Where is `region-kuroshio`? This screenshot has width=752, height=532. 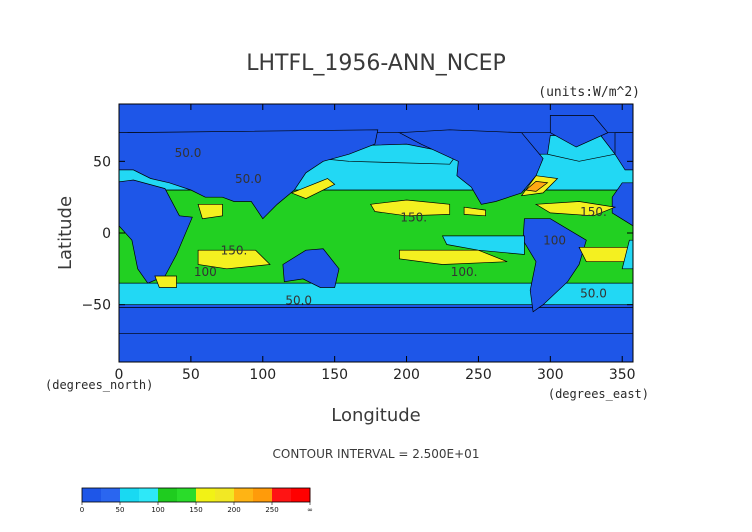 region-kuroshio is located at coordinates (313, 188).